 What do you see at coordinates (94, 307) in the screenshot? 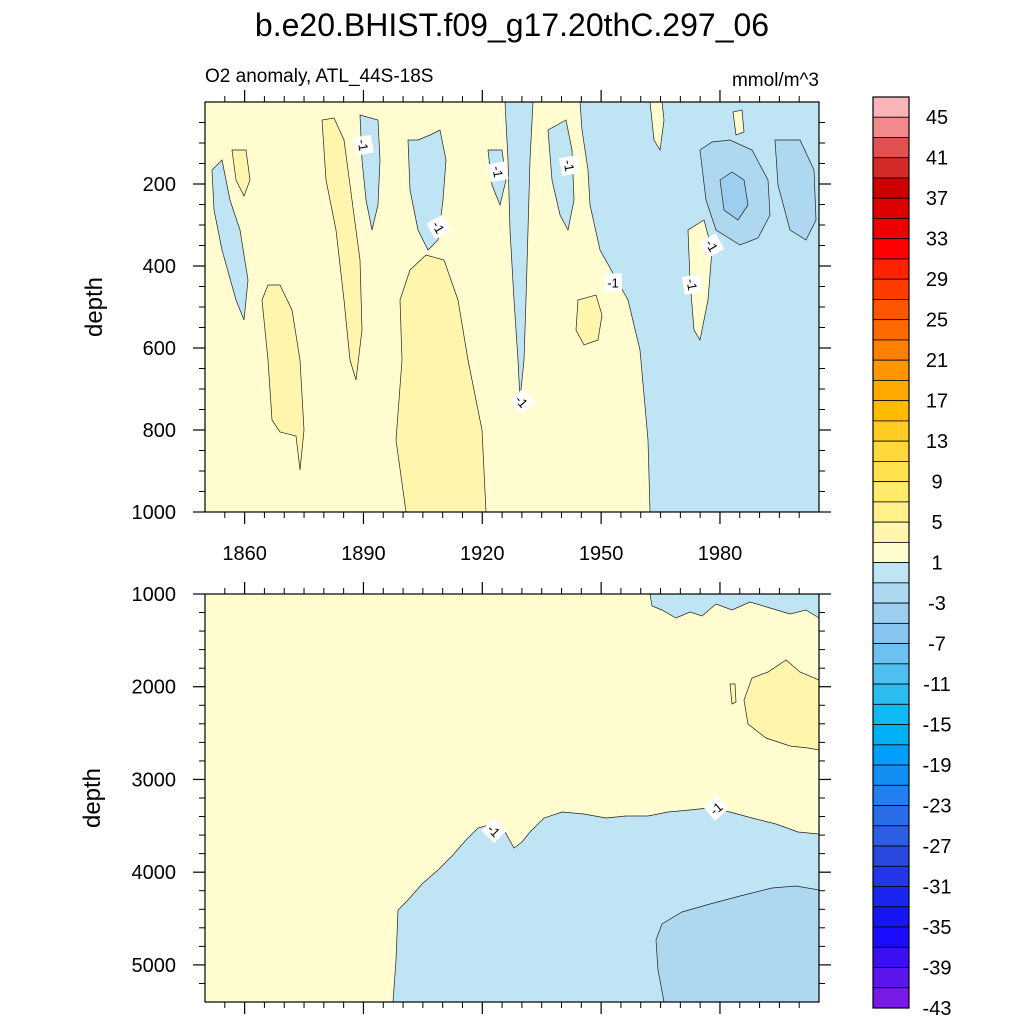
I see `upper-y-axis-title: depth` at bounding box center [94, 307].